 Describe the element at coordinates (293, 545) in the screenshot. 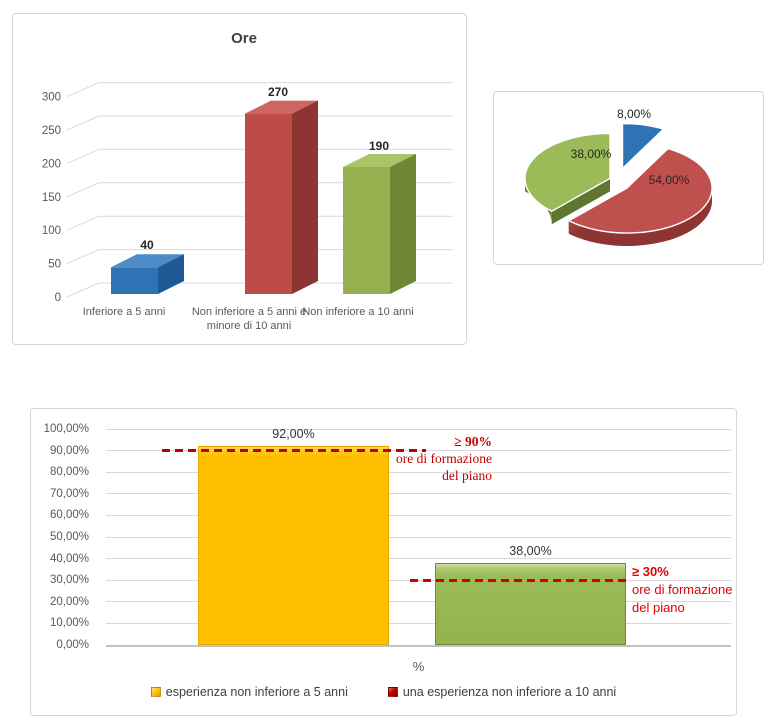

I see `bar-esperienza-5-anni` at that location.